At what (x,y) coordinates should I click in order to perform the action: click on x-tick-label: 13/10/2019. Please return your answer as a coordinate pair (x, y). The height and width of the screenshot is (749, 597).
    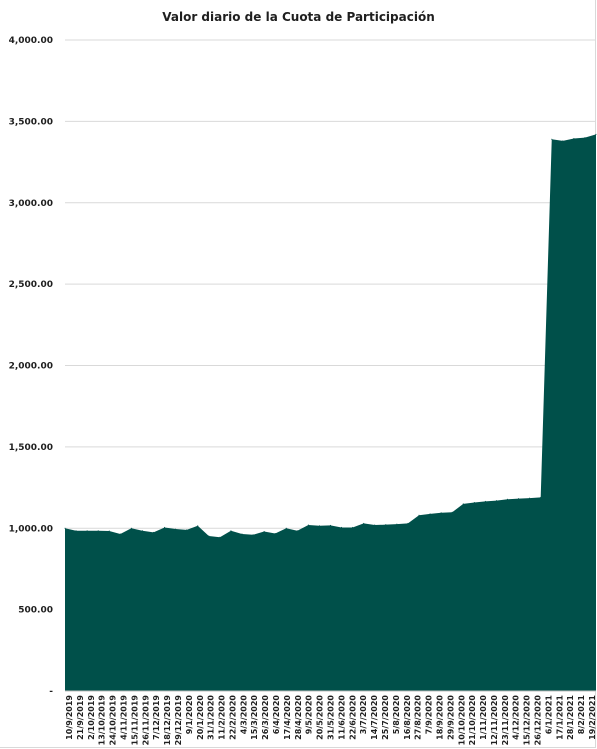
    Looking at the image, I should click on (102, 720).